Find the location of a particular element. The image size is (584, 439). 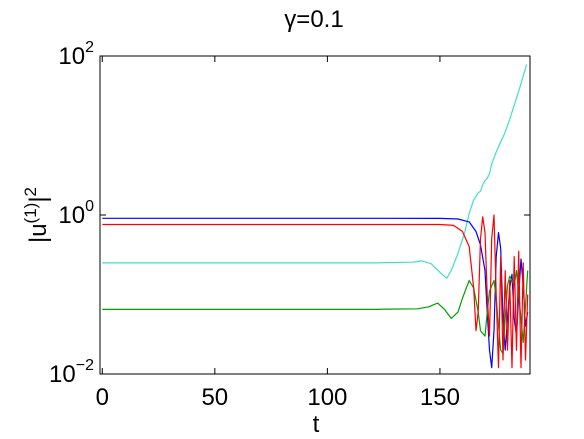

x-tick-label: 50 is located at coordinates (214, 397).